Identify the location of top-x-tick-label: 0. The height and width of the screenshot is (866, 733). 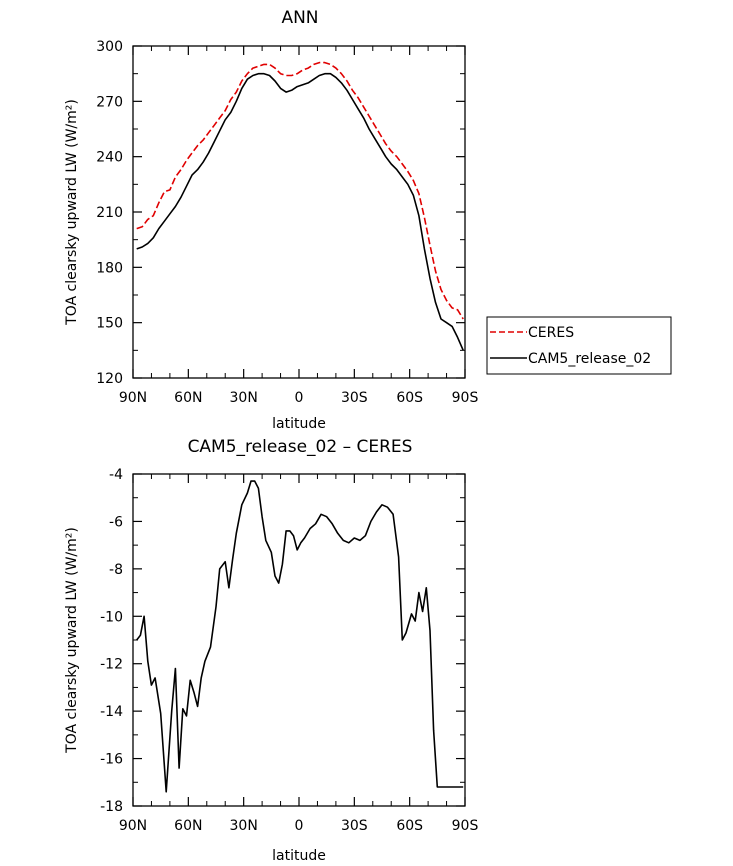
(299, 398).